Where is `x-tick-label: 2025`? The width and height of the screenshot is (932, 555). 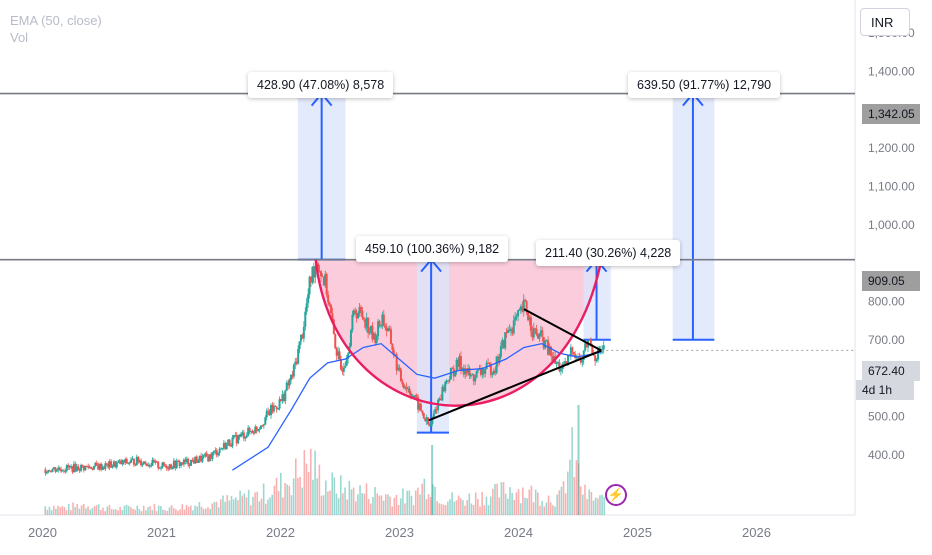 x-tick-label: 2025 is located at coordinates (637, 532).